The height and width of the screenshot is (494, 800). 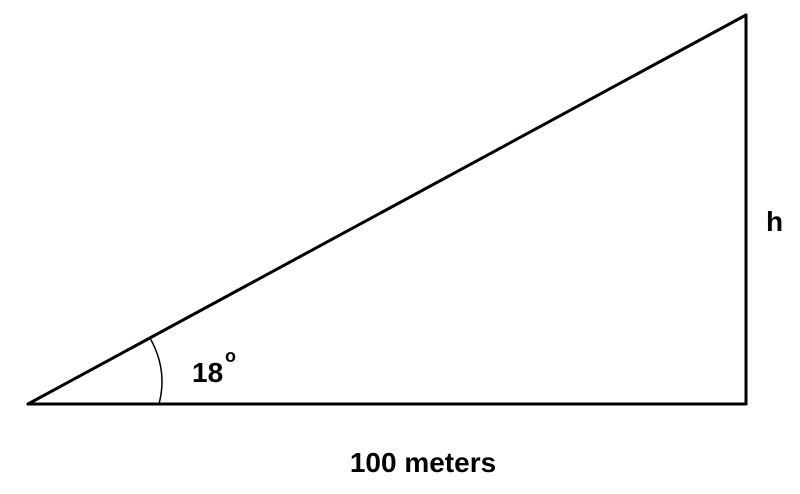 What do you see at coordinates (774, 221) in the screenshot?
I see `height-label: h` at bounding box center [774, 221].